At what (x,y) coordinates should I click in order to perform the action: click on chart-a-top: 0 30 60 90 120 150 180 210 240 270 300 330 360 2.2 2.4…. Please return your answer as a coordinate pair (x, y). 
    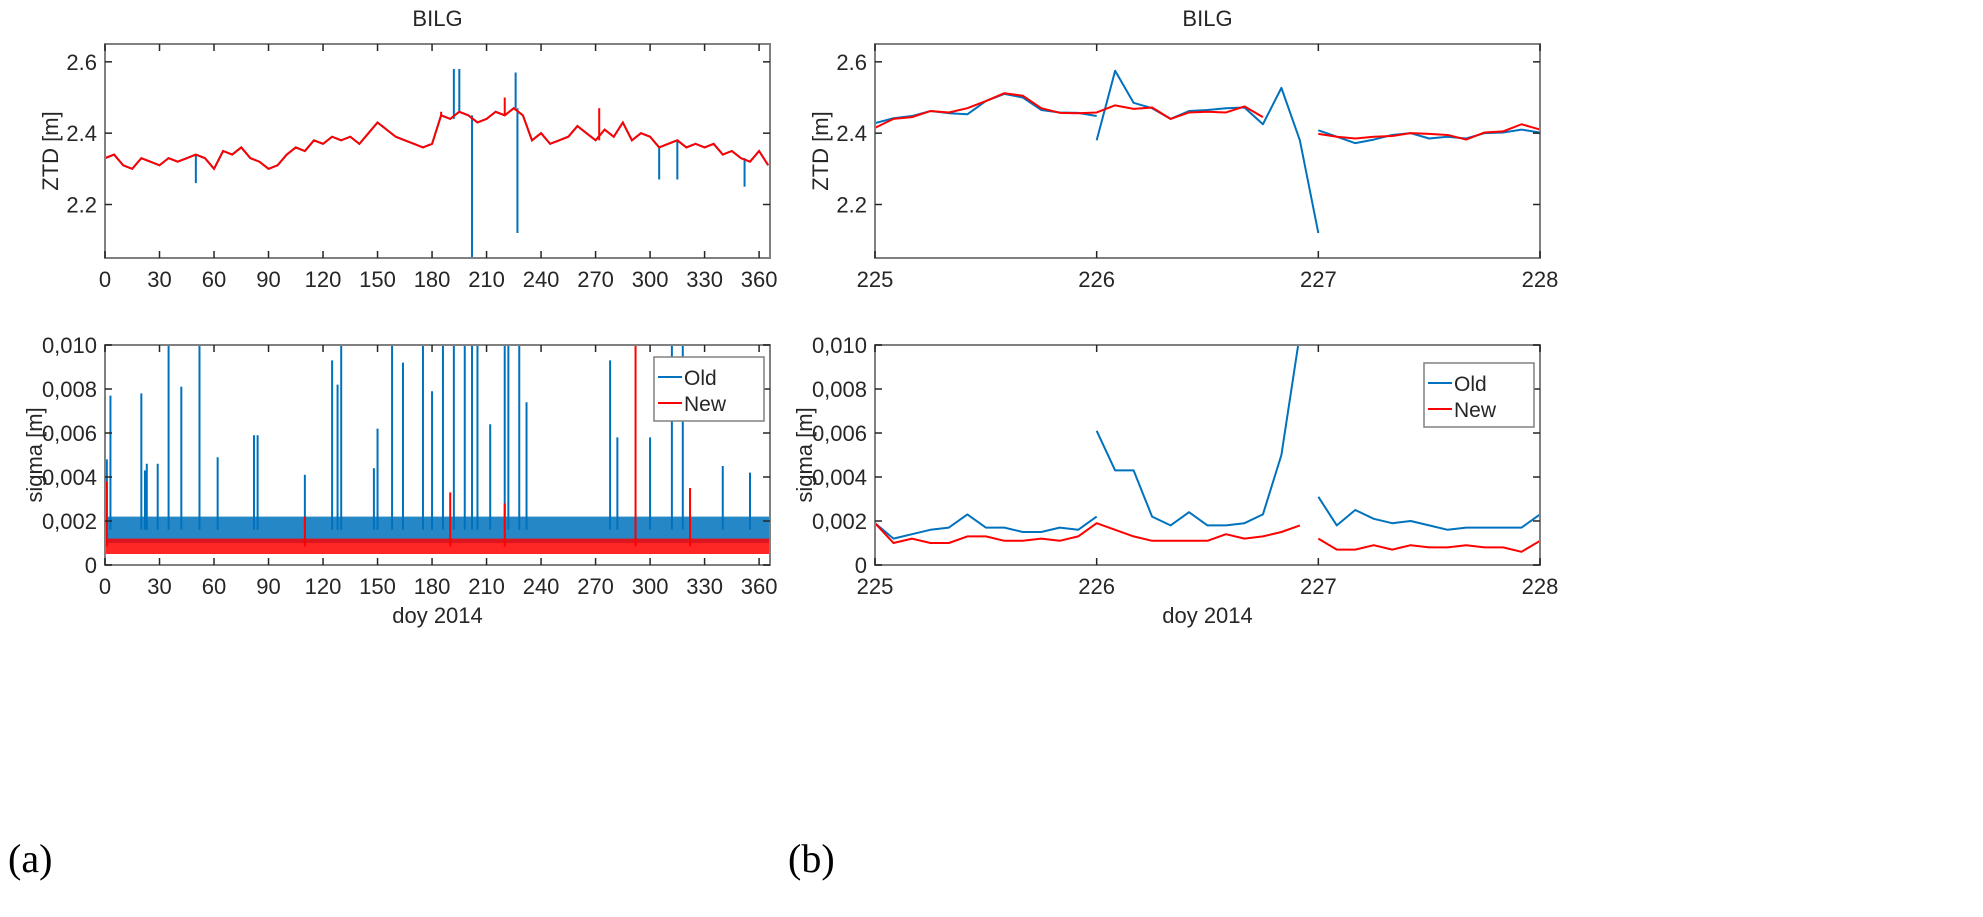
    Looking at the image, I should click on (407, 149).